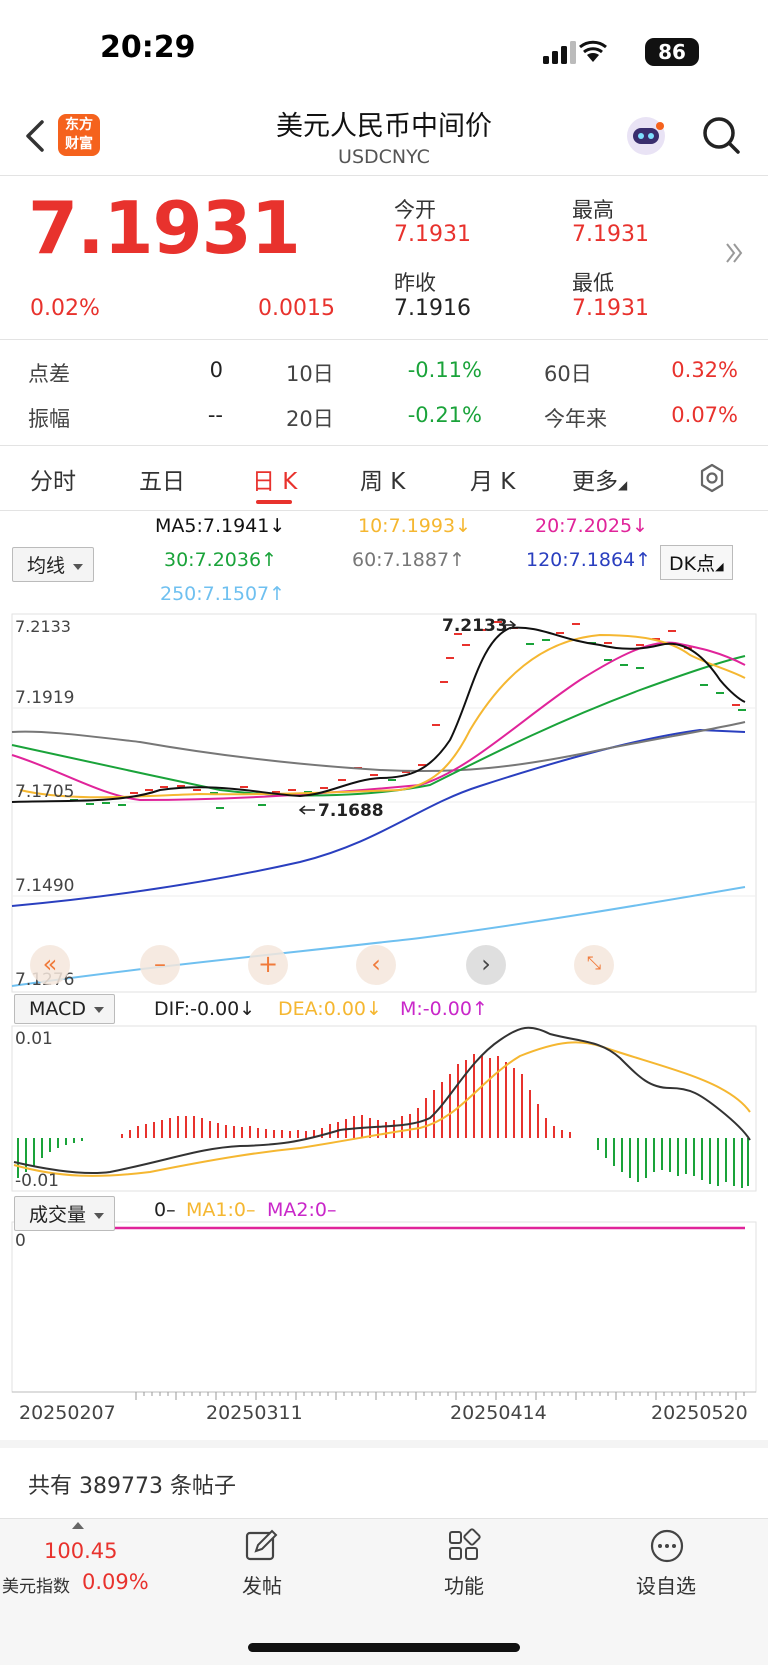  What do you see at coordinates (216, 370) in the screenshot?
I see `spread-value: 0` at bounding box center [216, 370].